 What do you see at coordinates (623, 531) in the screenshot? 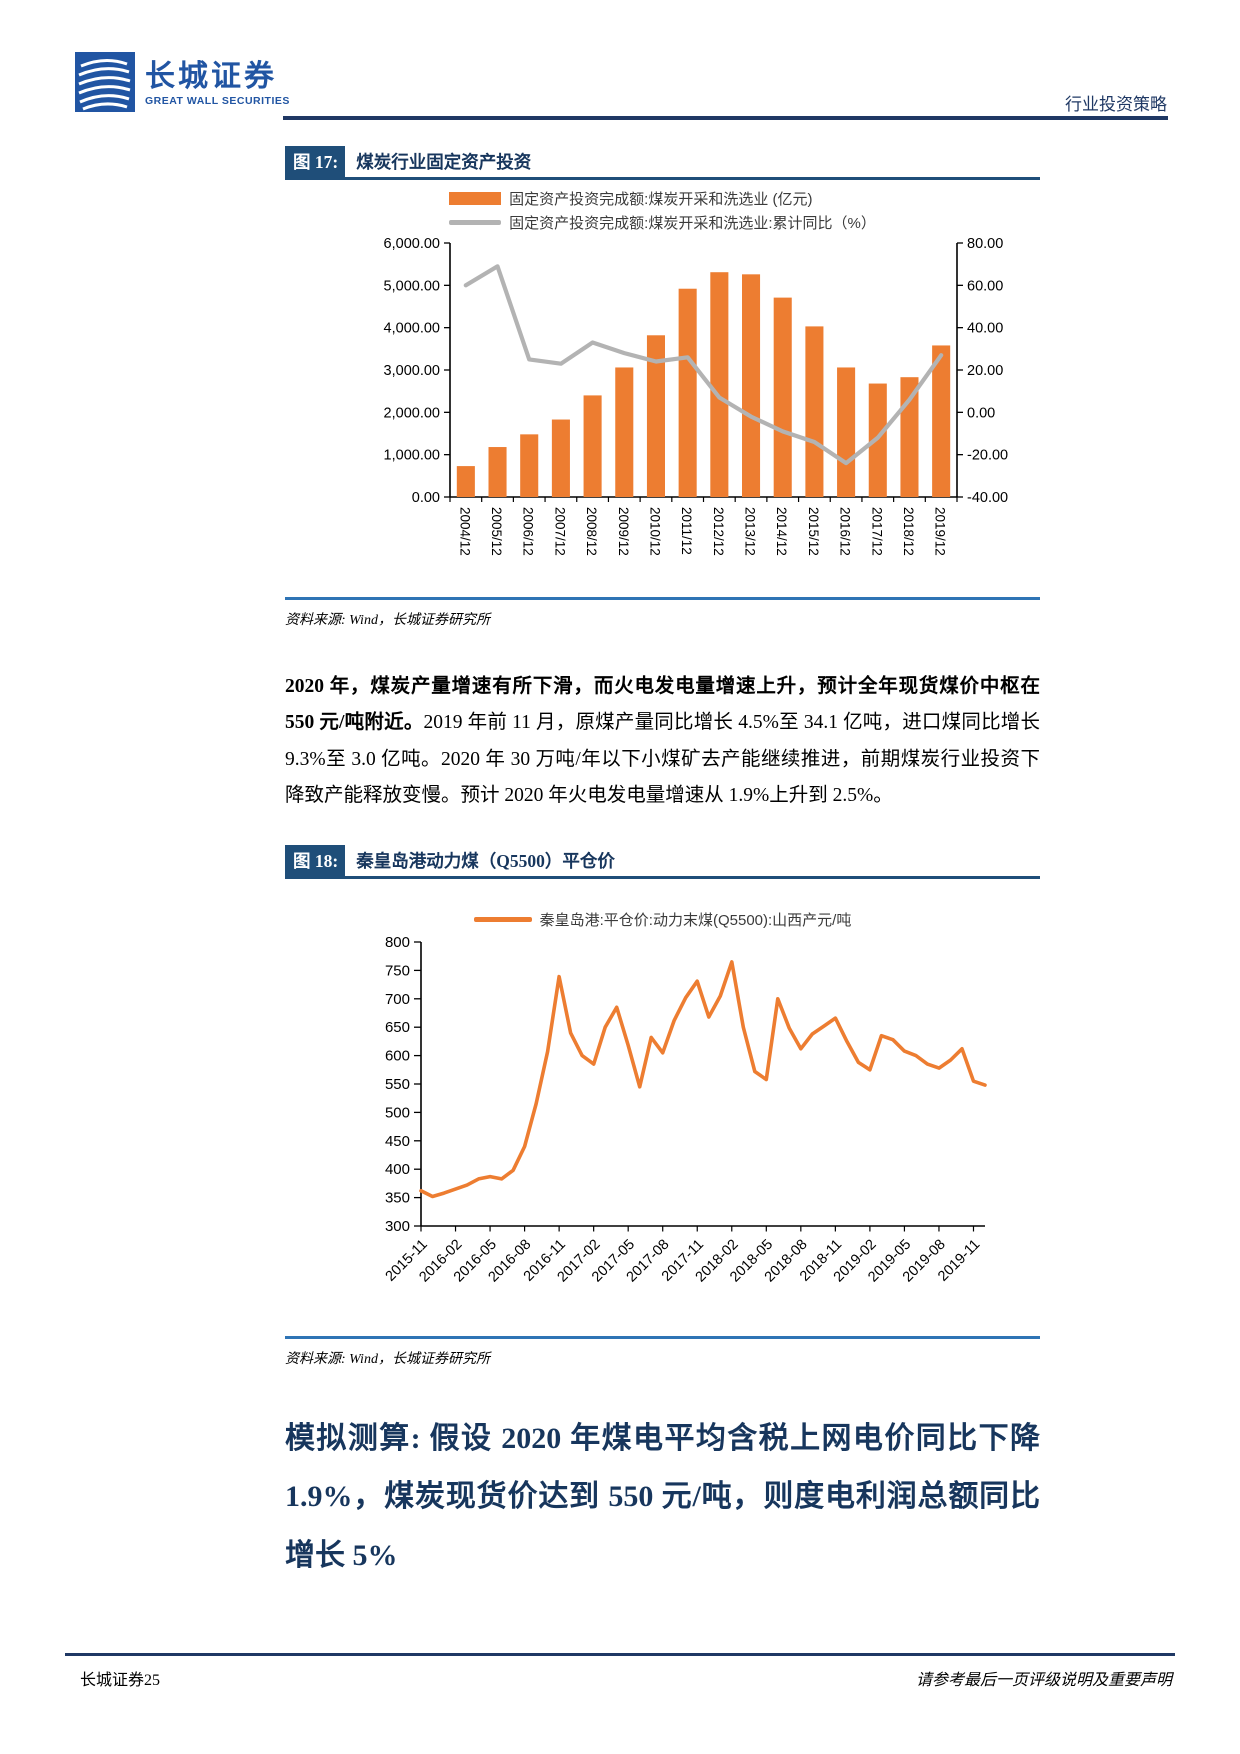
I see `svg-text: 2009/12` at bounding box center [623, 531].